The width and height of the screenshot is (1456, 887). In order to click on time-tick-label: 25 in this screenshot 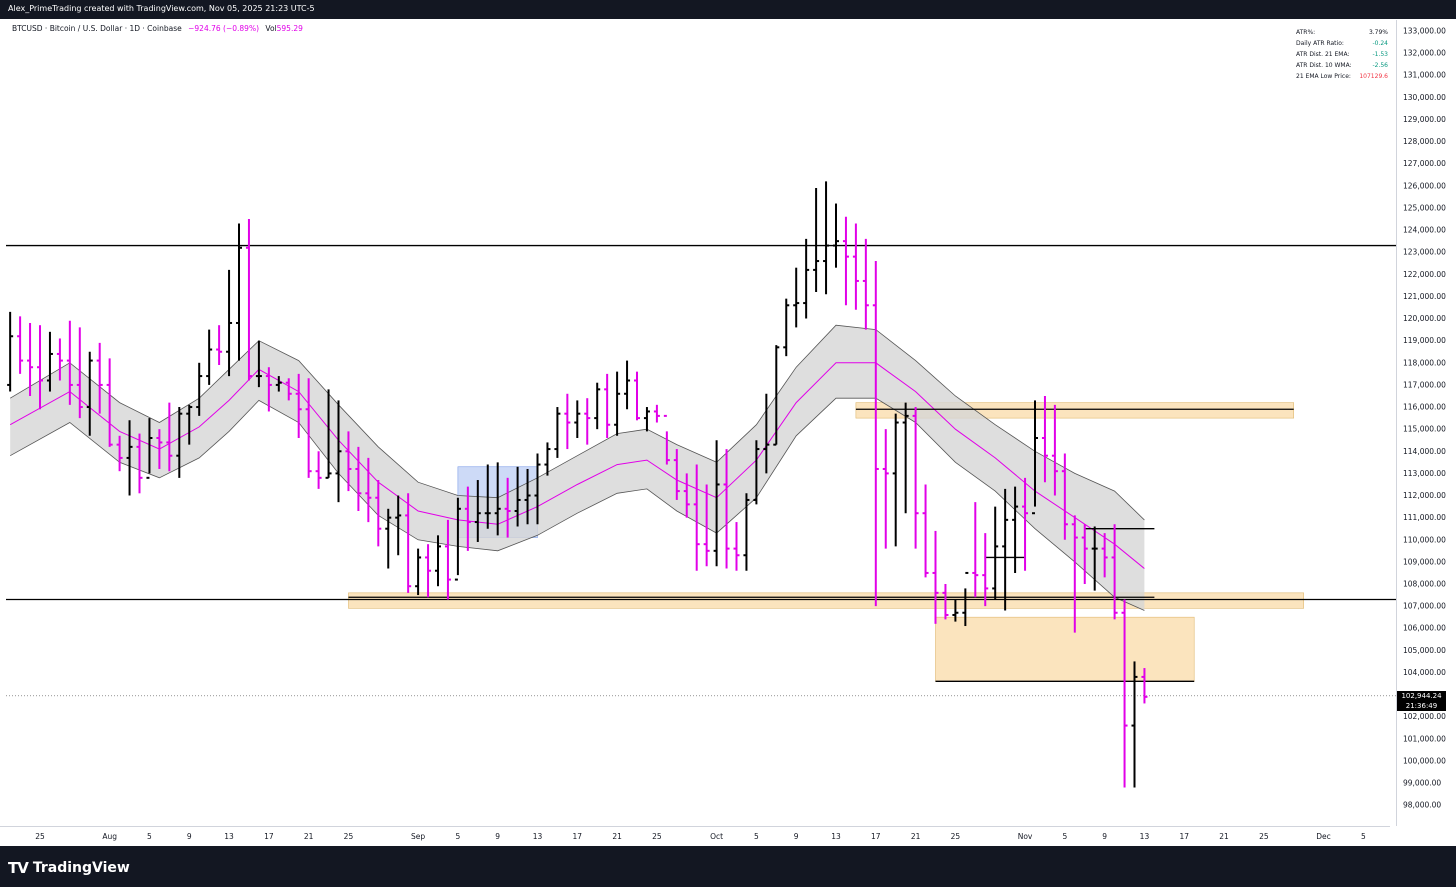, I will do `click(1264, 836)`.